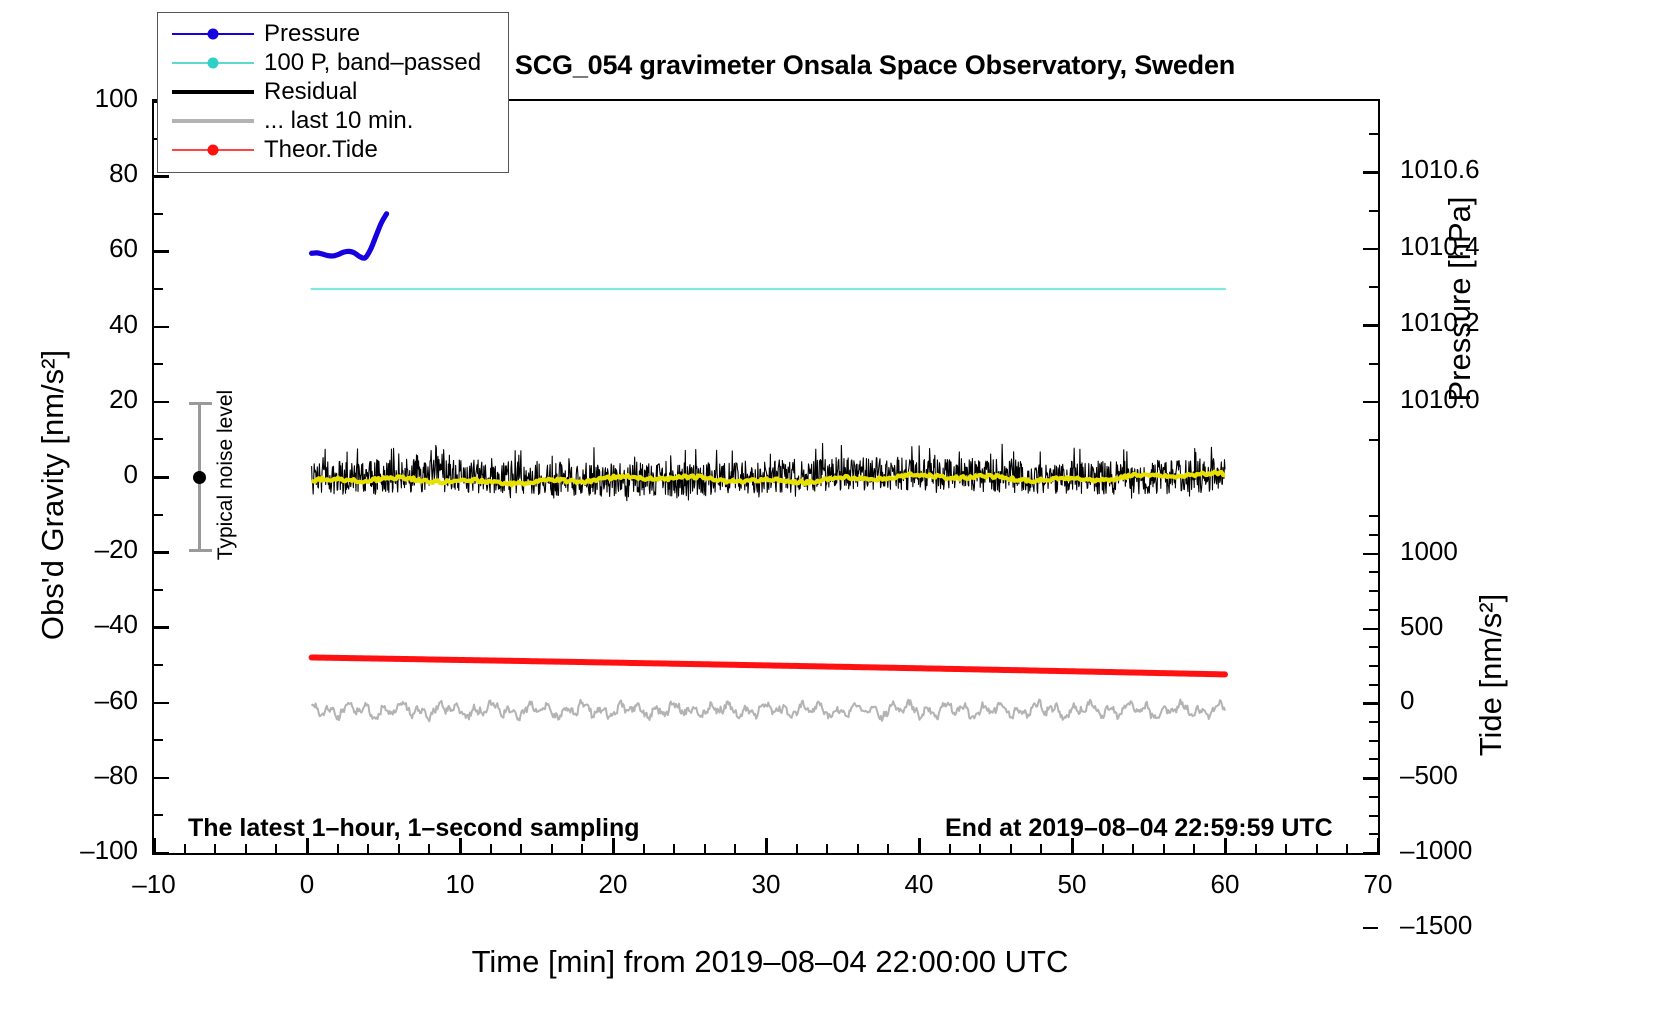  Describe the element at coordinates (373, 62) in the screenshot. I see `legend-label-bandpassed: 100 P, band–passed` at that location.